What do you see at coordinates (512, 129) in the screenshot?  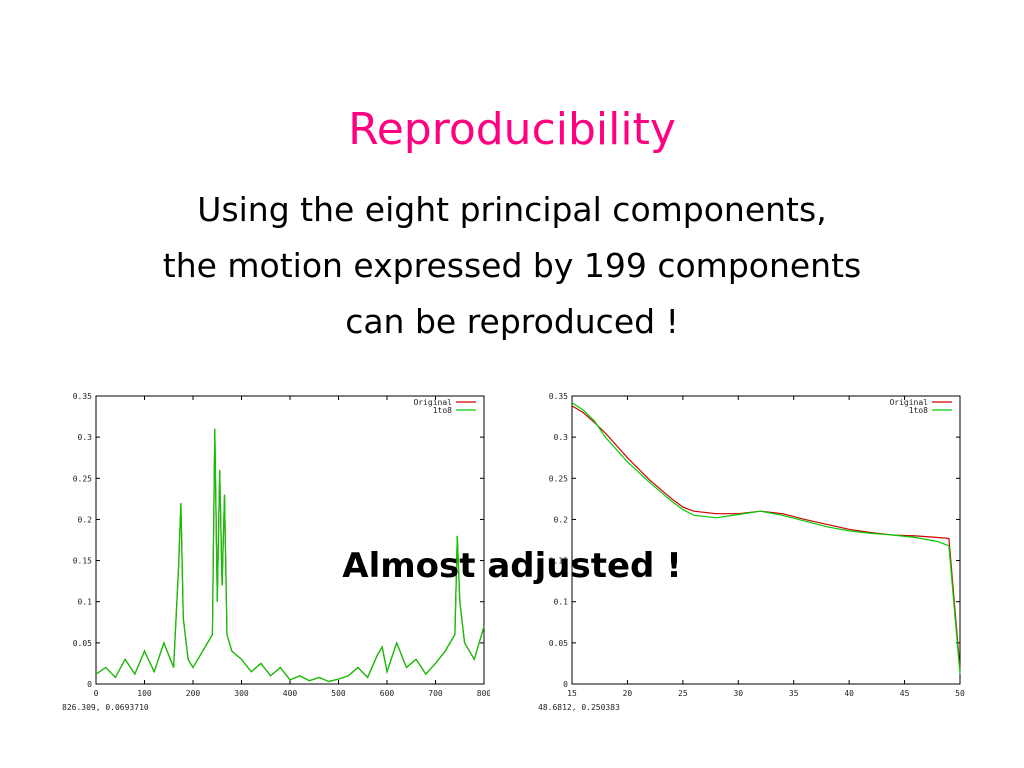 I see `slide-title: Reproducibility` at bounding box center [512, 129].